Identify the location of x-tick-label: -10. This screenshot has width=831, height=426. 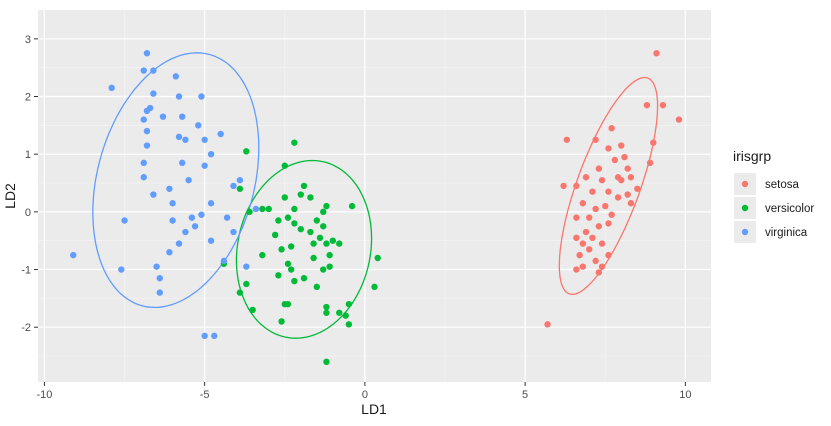
(44, 395).